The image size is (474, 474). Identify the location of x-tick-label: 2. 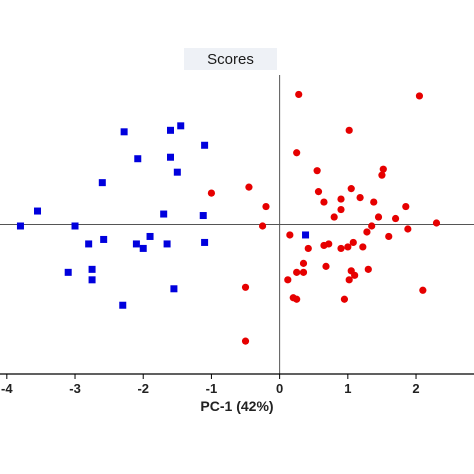
(415, 388).